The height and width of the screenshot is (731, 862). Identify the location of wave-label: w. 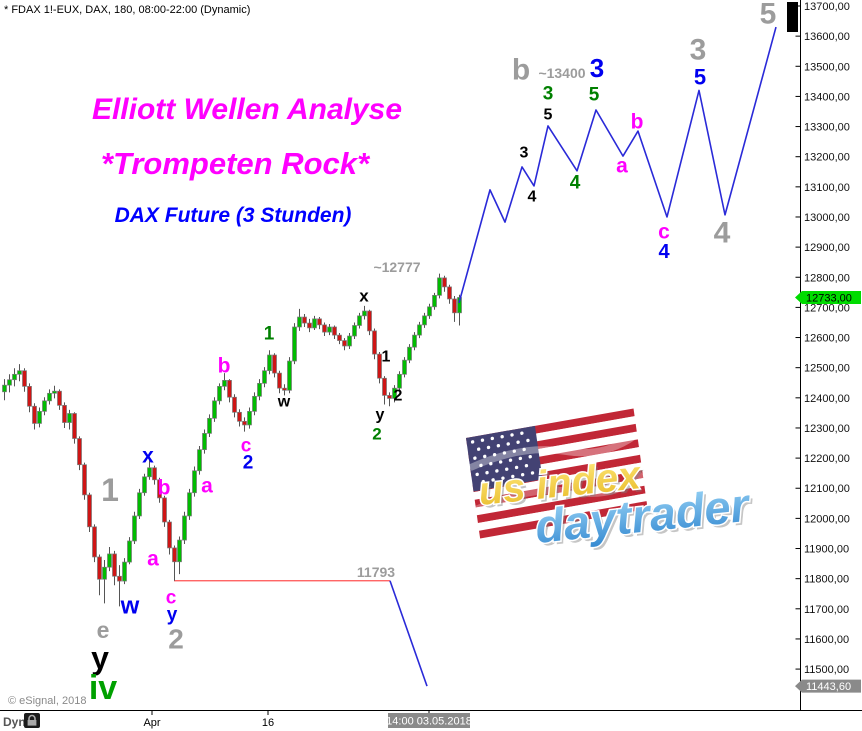
(284, 402).